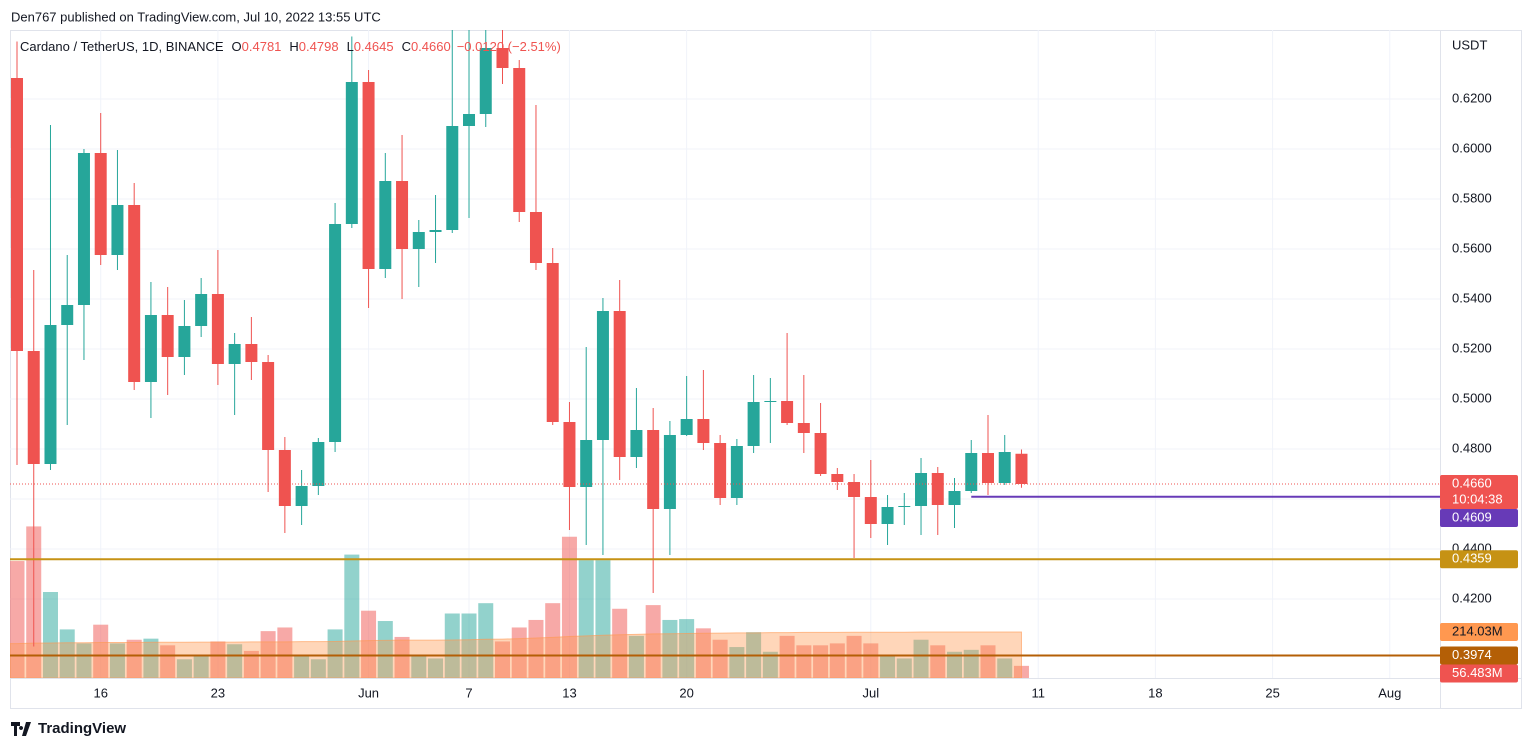 Image resolution: width=1536 pixels, height=749 pixels. What do you see at coordinates (1472, 482) in the screenshot?
I see `price-label: 0.4660` at bounding box center [1472, 482].